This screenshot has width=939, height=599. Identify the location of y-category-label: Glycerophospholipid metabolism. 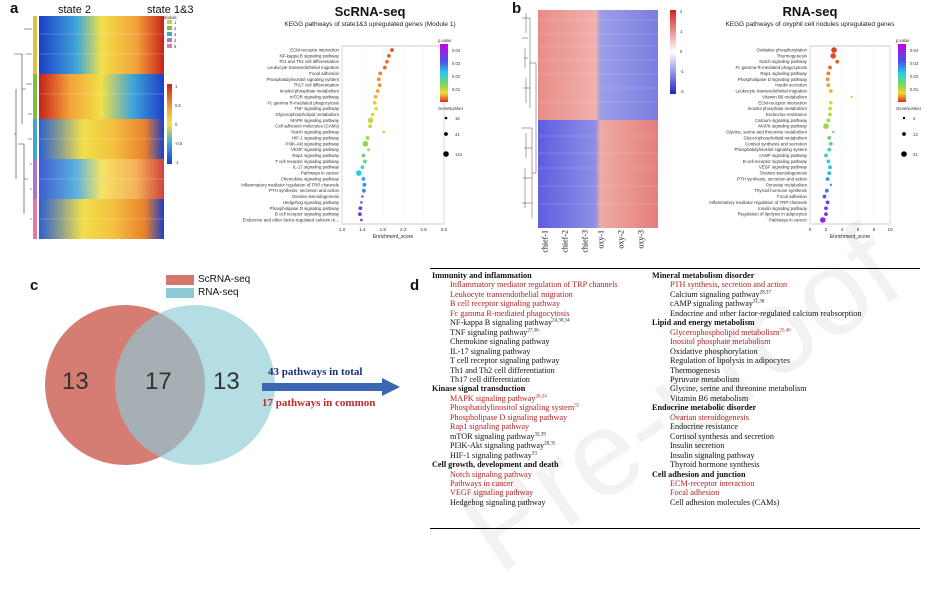
(308, 114).